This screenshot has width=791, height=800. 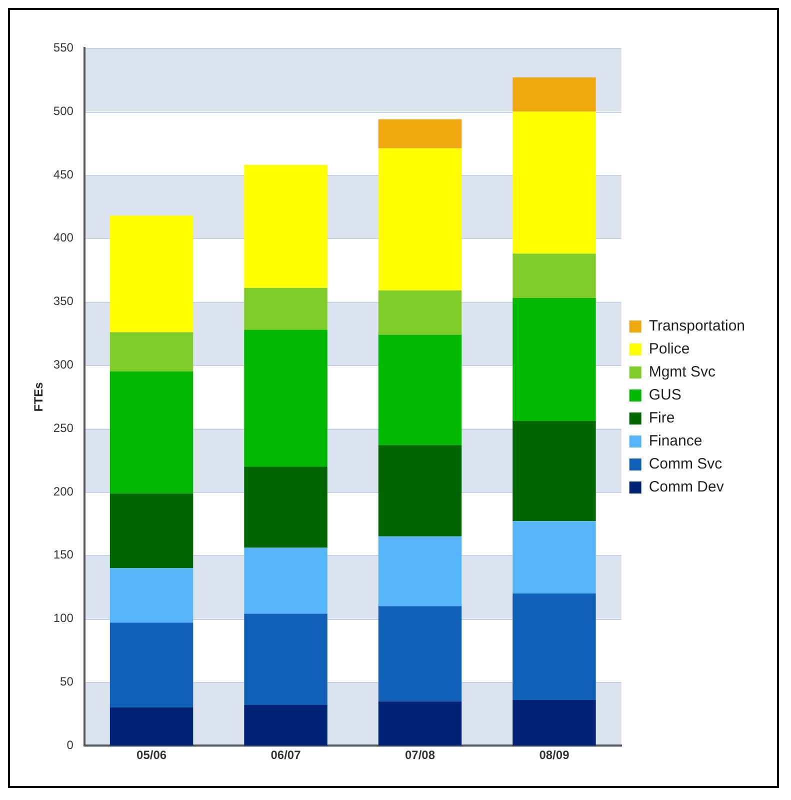 What do you see at coordinates (63, 174) in the screenshot?
I see `y-tick-label: 450` at bounding box center [63, 174].